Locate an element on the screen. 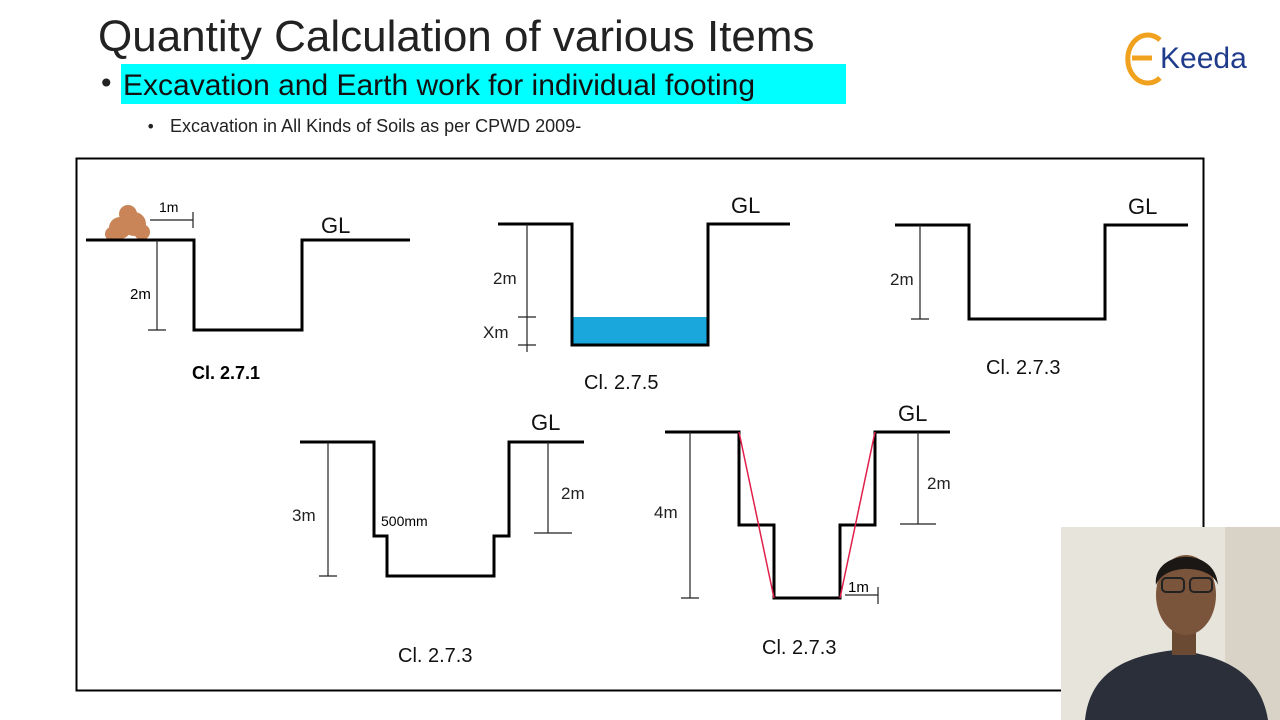 This screenshot has height=720, width=1280. highlight is located at coordinates (483, 84).